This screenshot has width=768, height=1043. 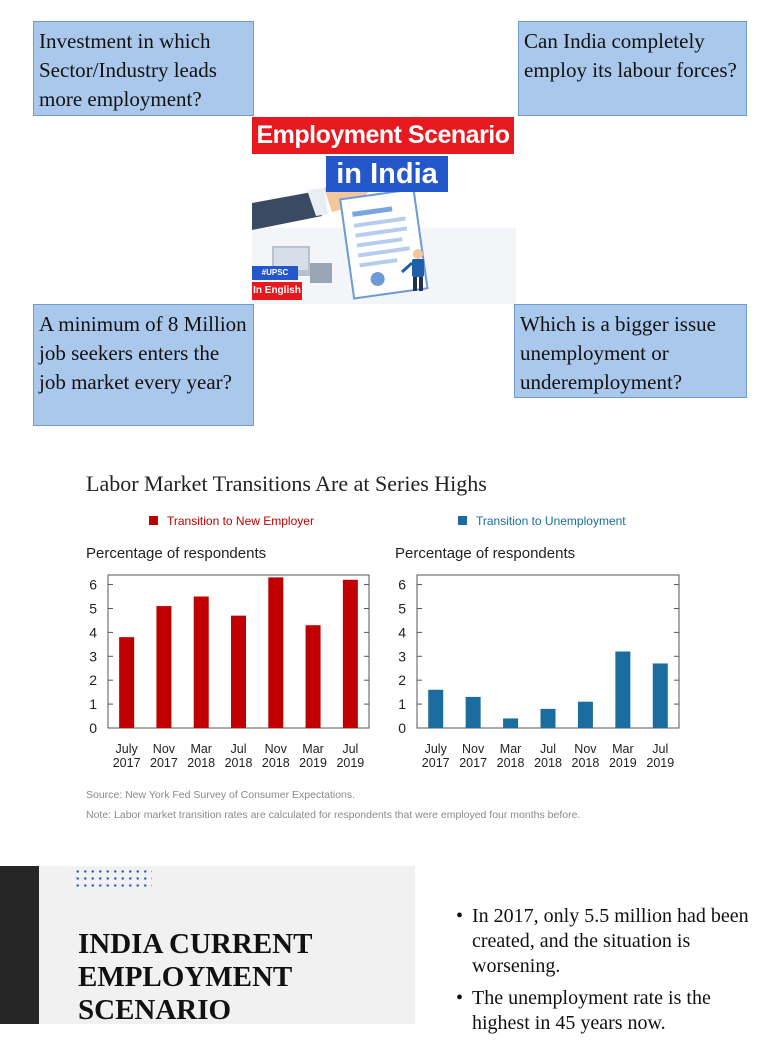 I want to click on thumbnail-title-line1: Employment Scenario, so click(x=383, y=135).